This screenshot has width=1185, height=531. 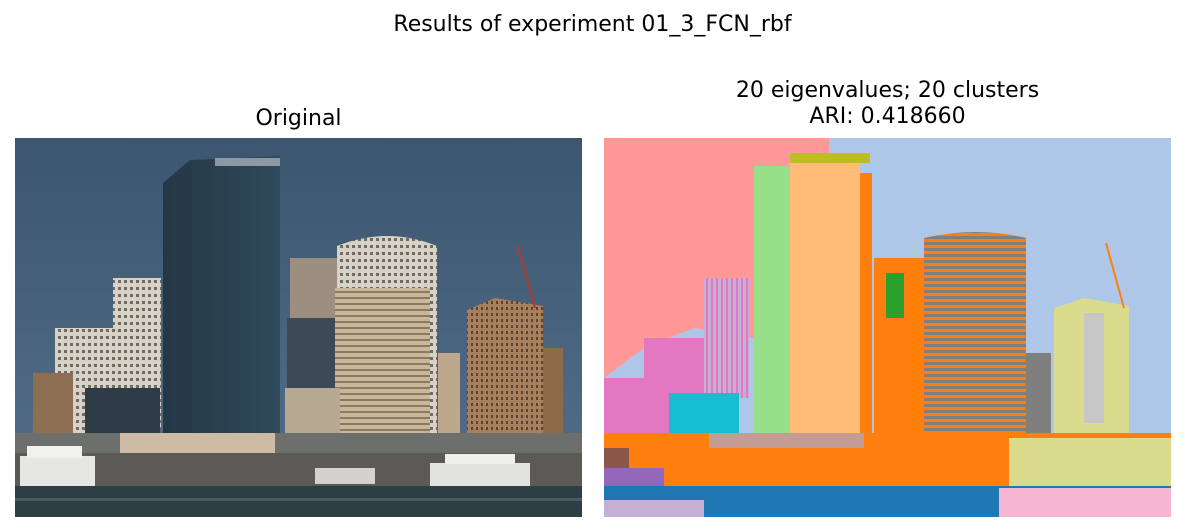 I want to click on segmentation-title-line1: 20 eigenvalues; 20 clusters, so click(x=887, y=90).